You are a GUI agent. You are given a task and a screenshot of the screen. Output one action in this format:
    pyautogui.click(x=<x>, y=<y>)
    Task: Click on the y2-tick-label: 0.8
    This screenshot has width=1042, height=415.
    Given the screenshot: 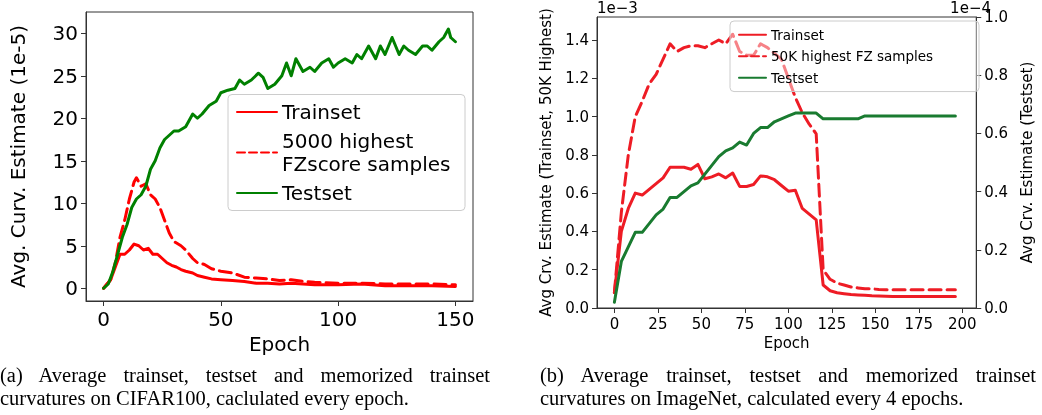 What is the action you would take?
    pyautogui.click(x=996, y=75)
    